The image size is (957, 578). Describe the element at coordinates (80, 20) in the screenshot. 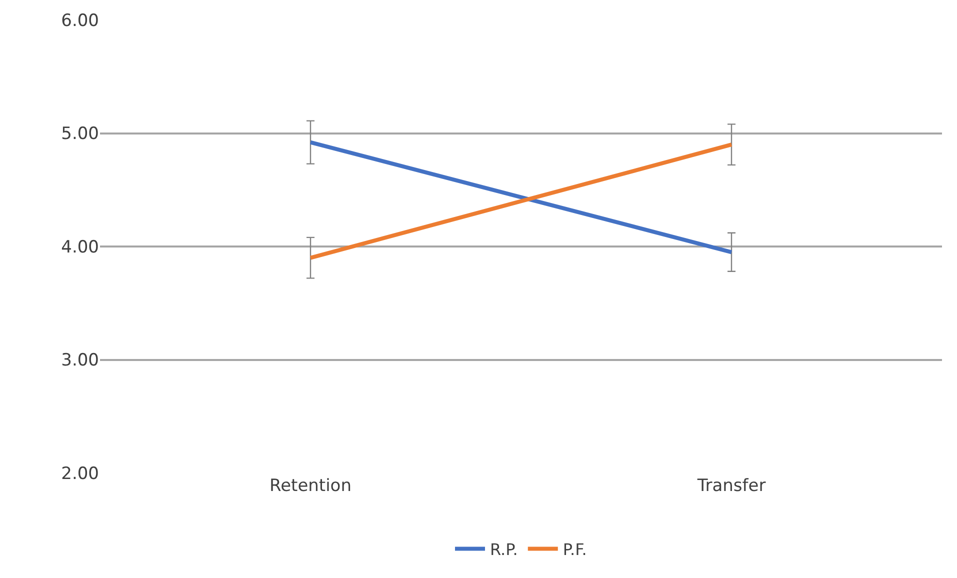

I see `y-tick-label: 6.00` at that location.